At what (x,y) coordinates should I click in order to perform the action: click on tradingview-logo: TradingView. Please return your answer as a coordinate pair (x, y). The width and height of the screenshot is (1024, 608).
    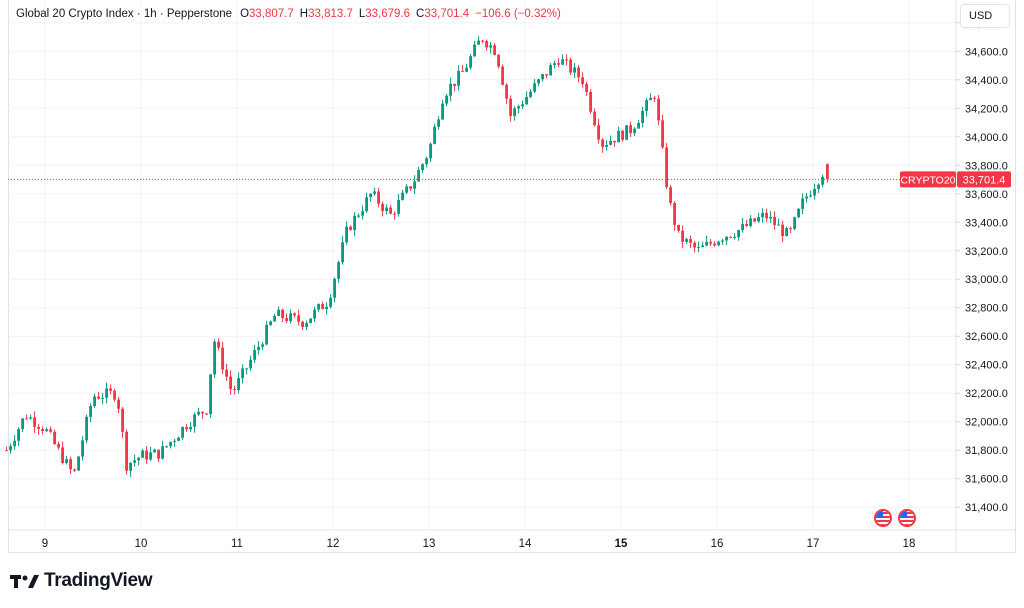
    Looking at the image, I should click on (81, 581).